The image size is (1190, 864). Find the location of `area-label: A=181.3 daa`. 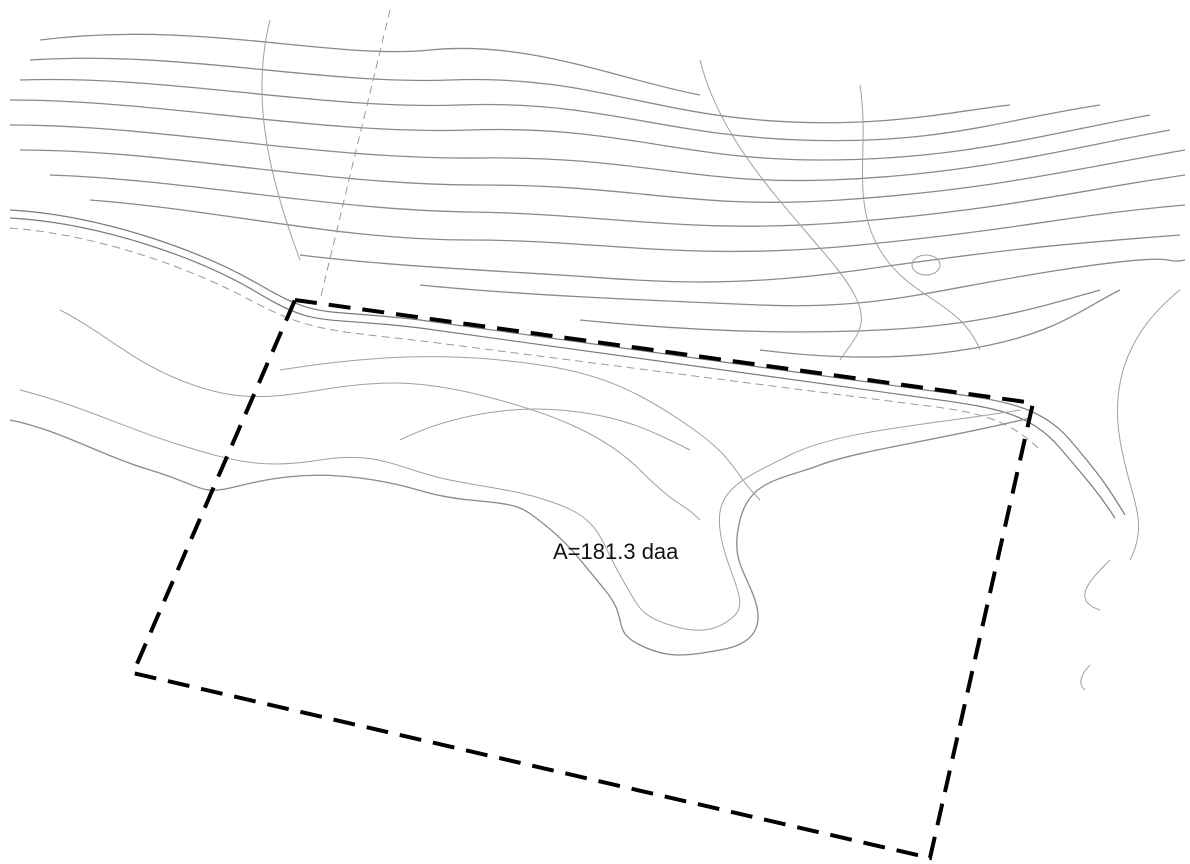

area-label: A=181.3 daa is located at coordinates (616, 551).